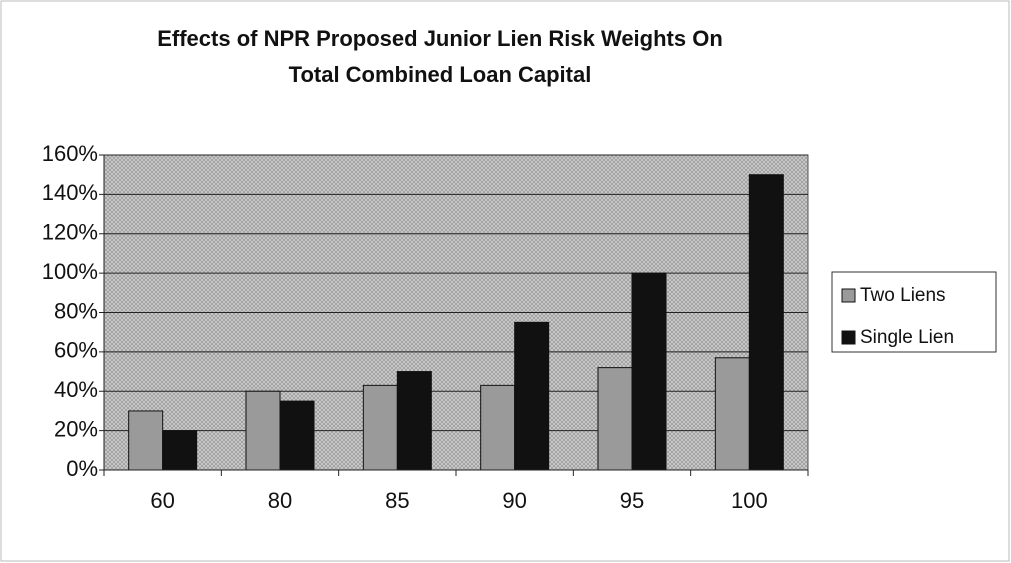 Image resolution: width=1011 pixels, height=563 pixels. I want to click on legend-label: Two Liens, so click(903, 295).